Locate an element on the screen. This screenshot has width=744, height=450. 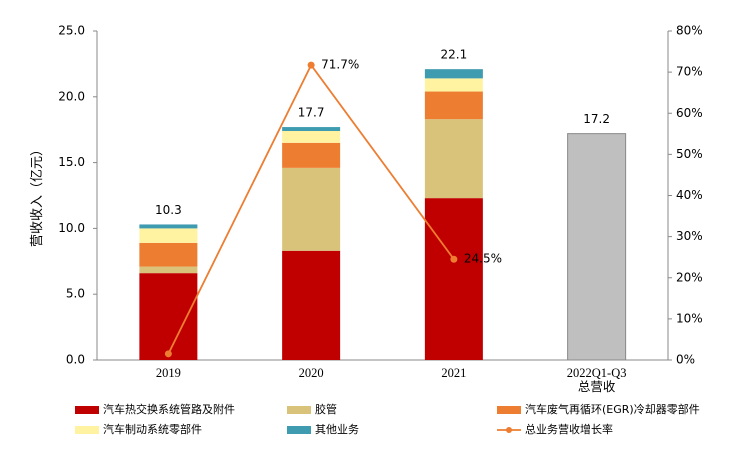
y-tick-label: 25.0 is located at coordinates (71, 31).